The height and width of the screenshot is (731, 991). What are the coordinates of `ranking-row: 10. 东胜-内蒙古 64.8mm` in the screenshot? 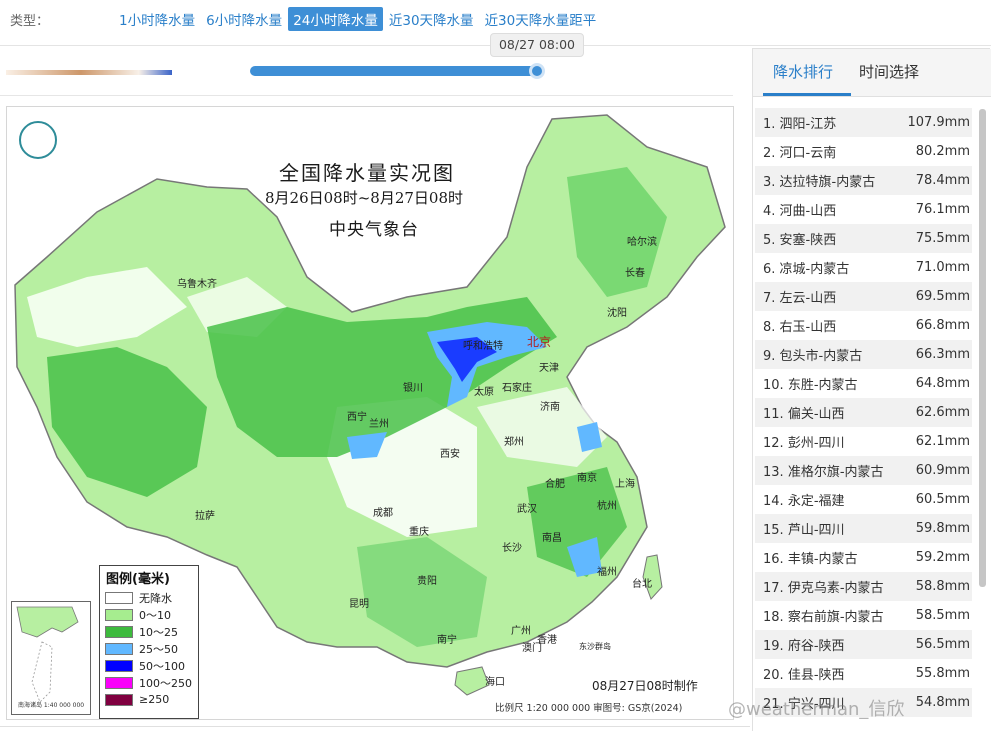 It's located at (863, 383).